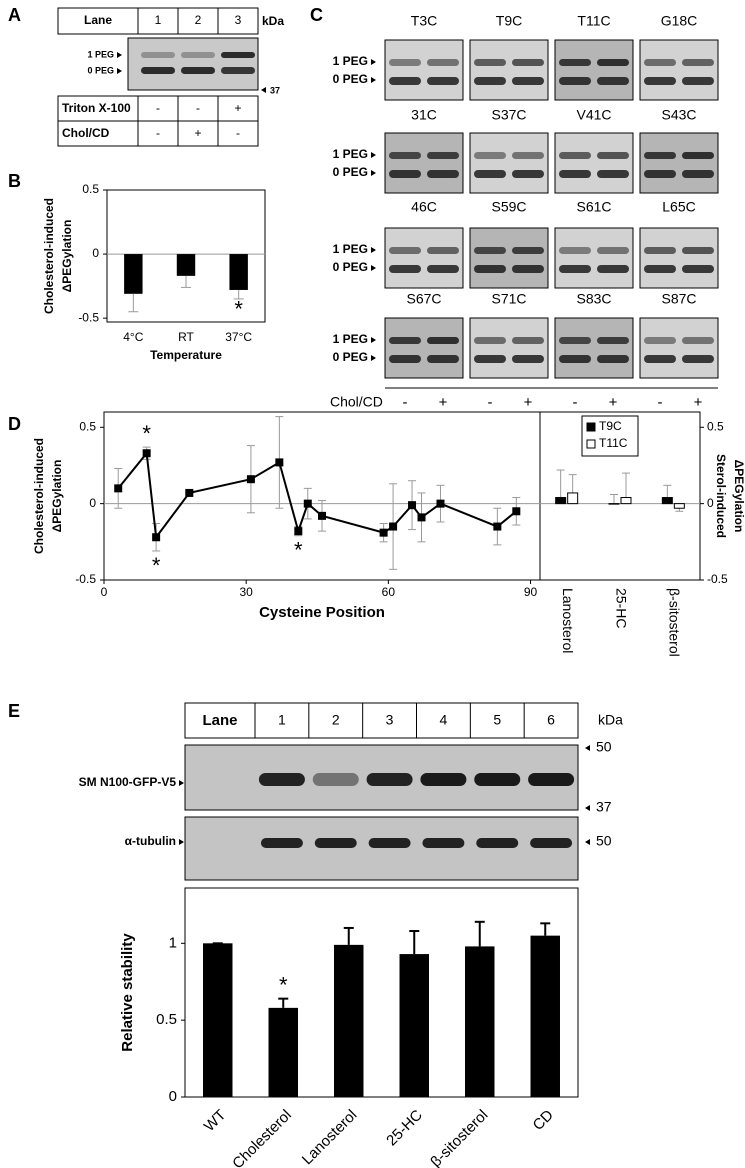 Image resolution: width=745 pixels, height=1168 pixels. What do you see at coordinates (381, 720) in the screenshot?
I see `lane-table` at bounding box center [381, 720].